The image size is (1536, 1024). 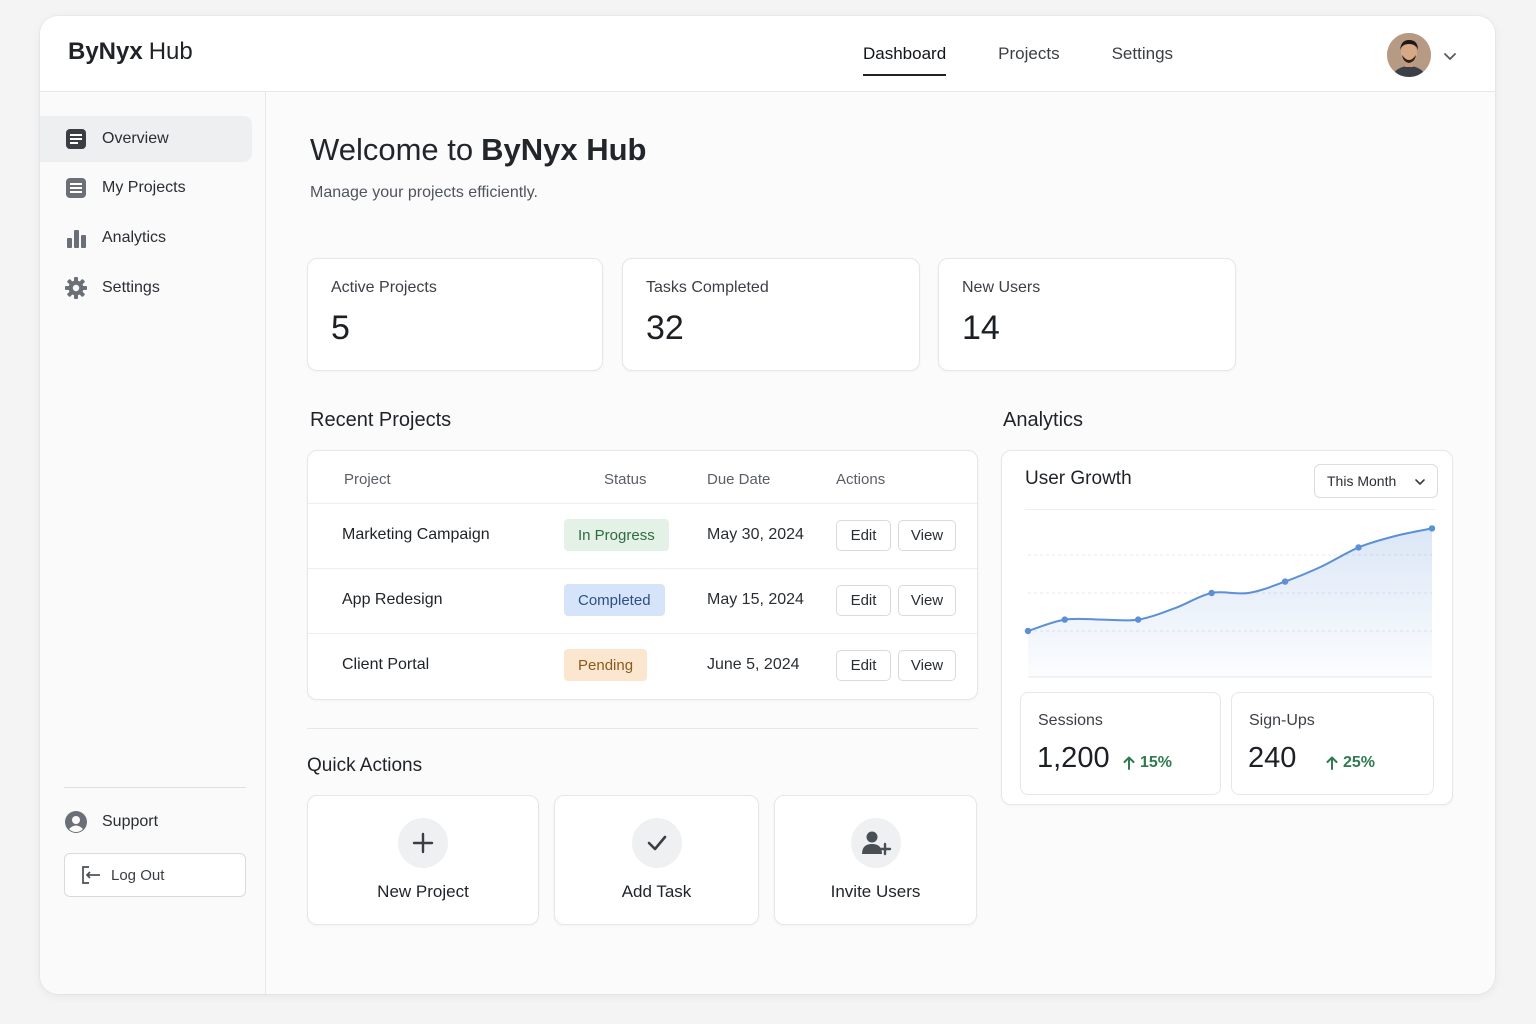 I want to click on due-date: June 5, 2024, so click(x=753, y=664).